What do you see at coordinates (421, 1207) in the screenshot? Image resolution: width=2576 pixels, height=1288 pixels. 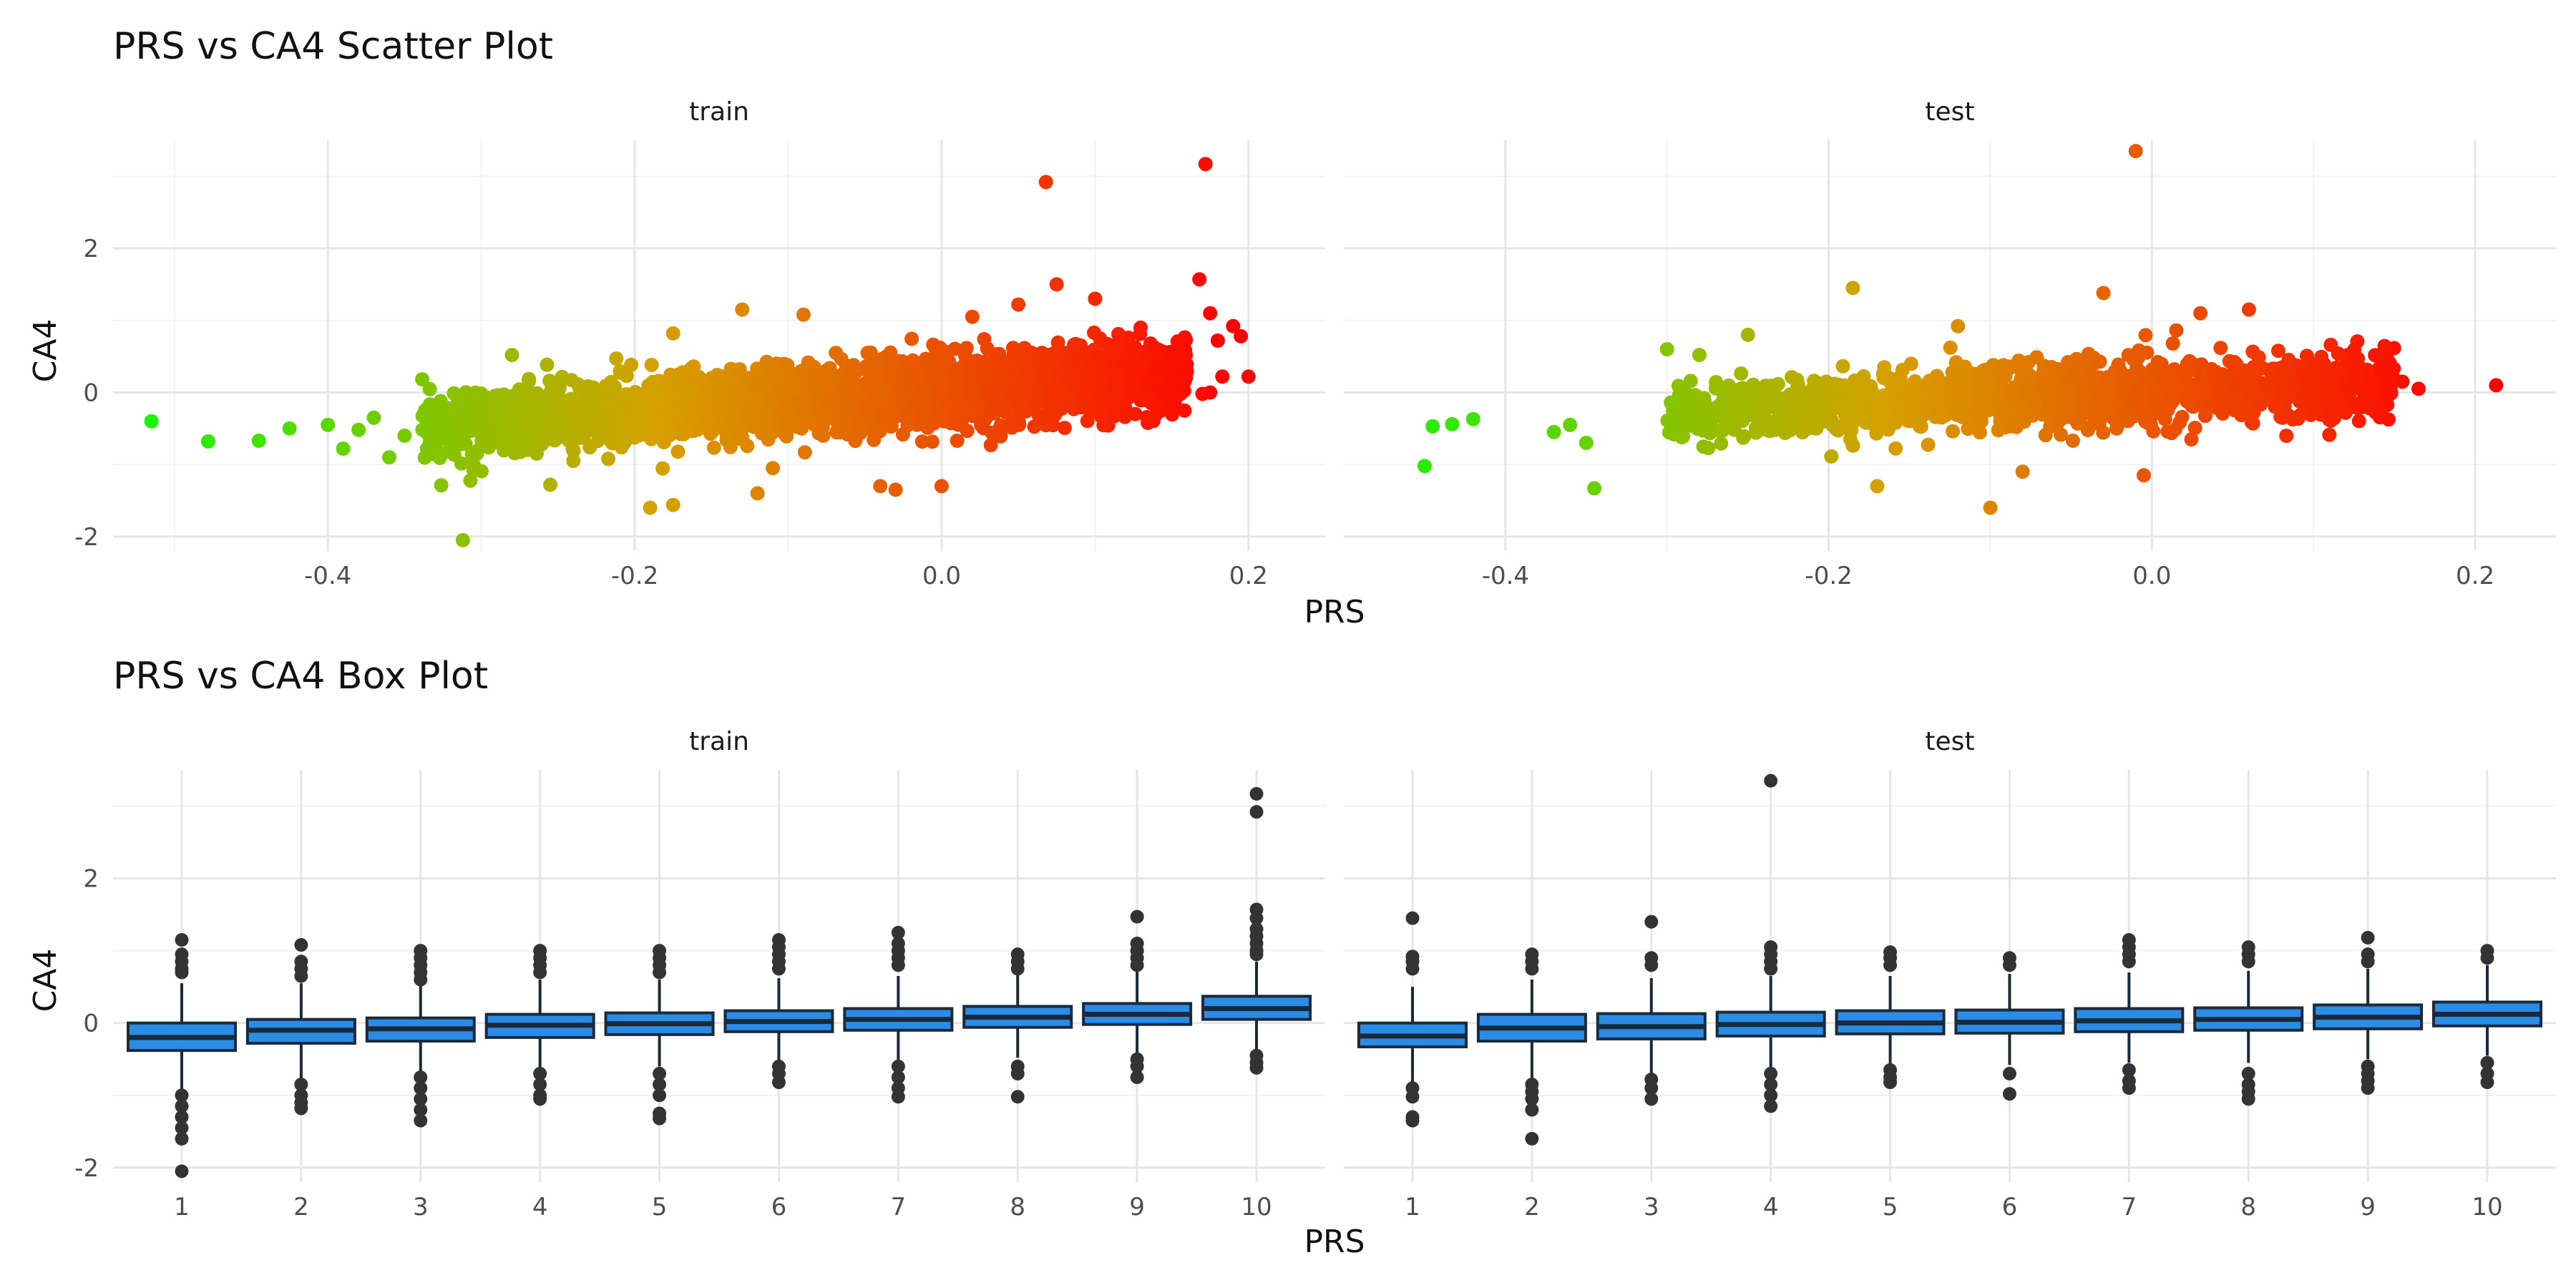 I see `x-tick-label: 3` at bounding box center [421, 1207].